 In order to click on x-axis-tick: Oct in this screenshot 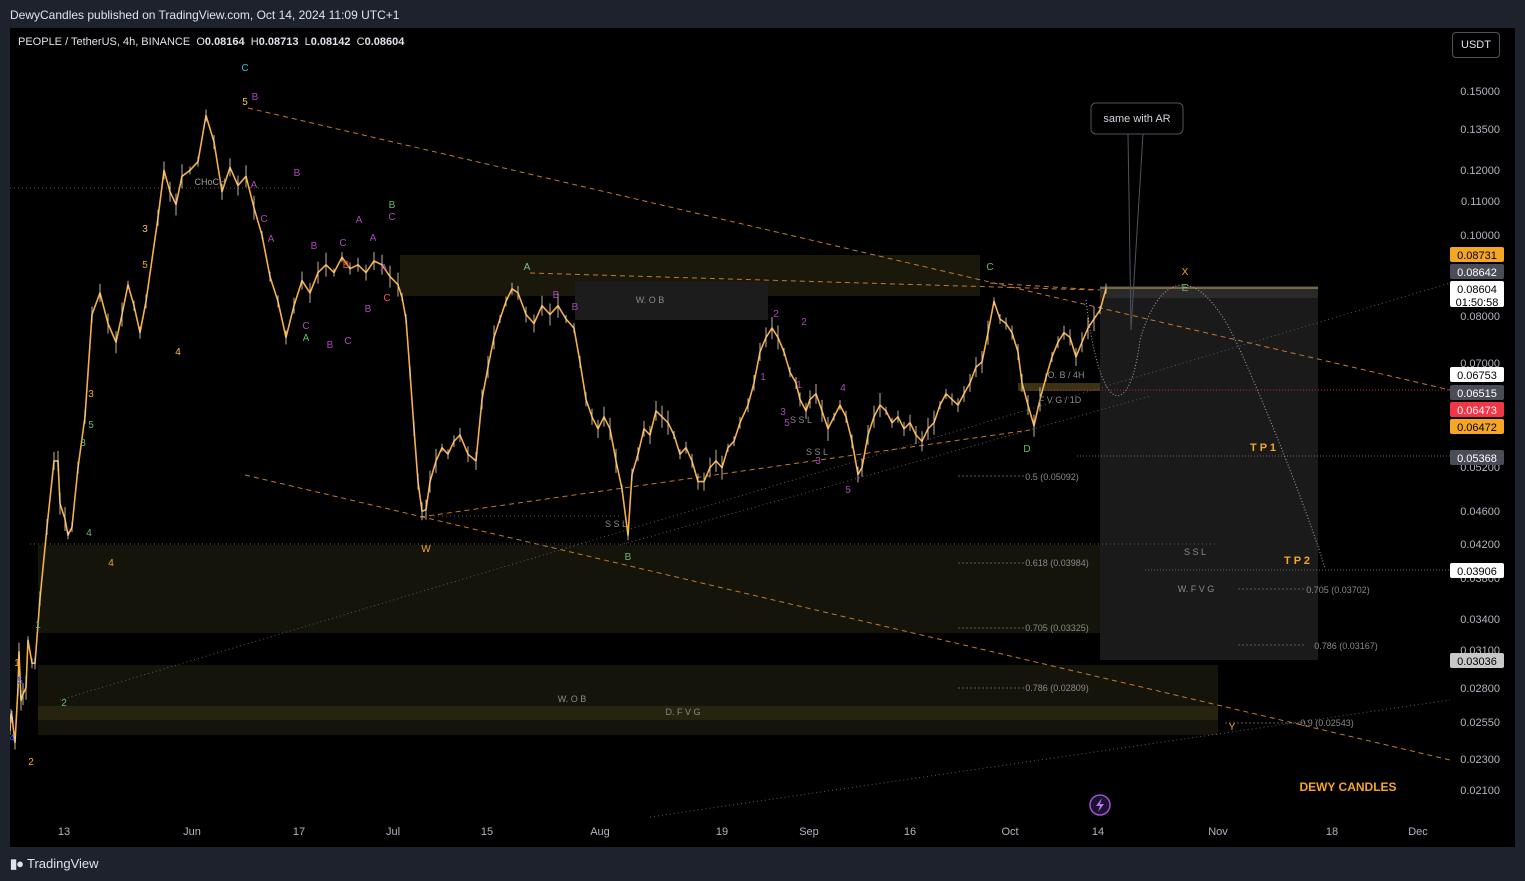, I will do `click(1009, 832)`.